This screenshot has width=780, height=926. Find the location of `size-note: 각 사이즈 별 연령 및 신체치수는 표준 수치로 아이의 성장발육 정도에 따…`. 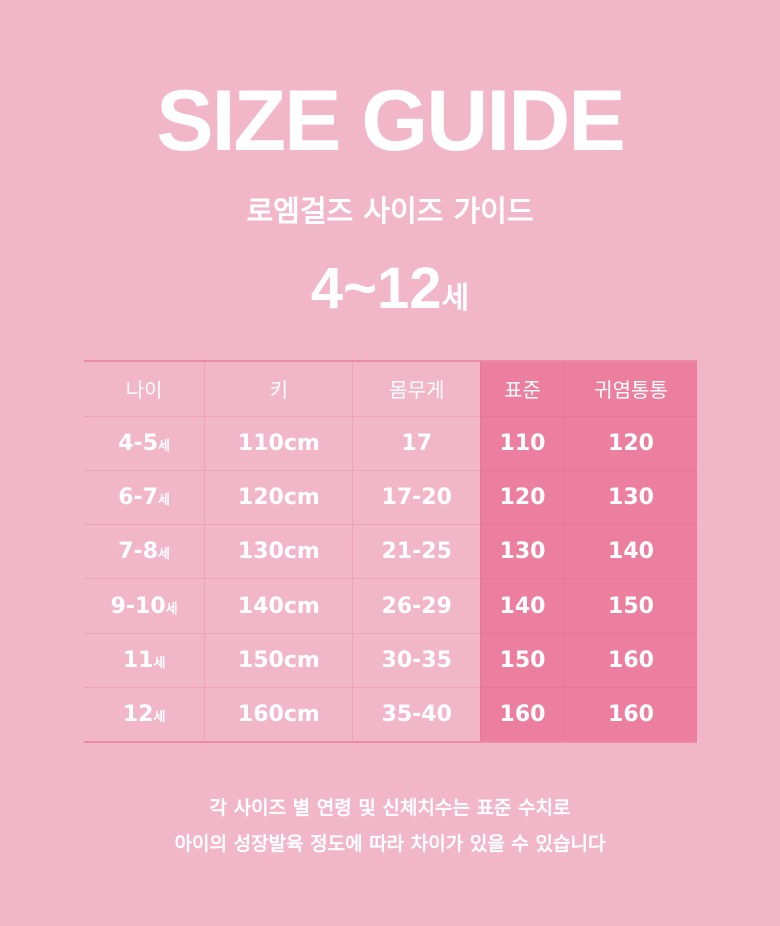

size-note: 각 사이즈 별 연령 및 신체치수는 표준 수치로 아이의 성장발육 정도에 따… is located at coordinates (390, 826).